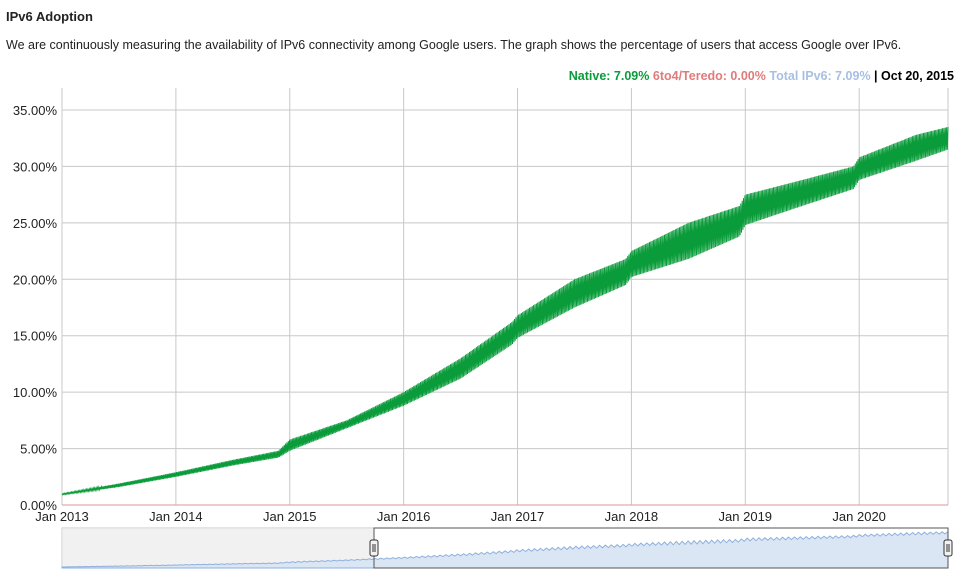 Image resolution: width=962 pixels, height=581 pixels. I want to click on range-selector-overview-line, so click(505, 549).